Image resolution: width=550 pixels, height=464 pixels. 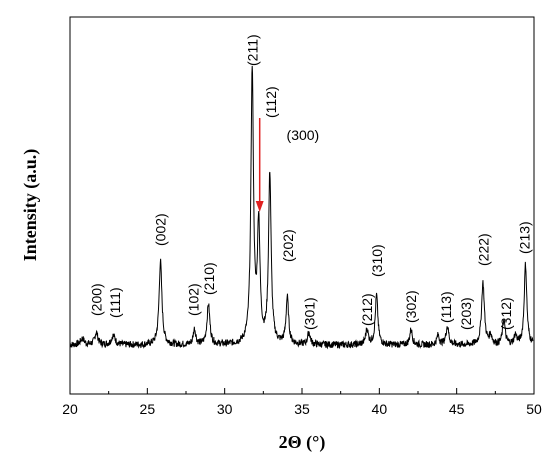 I want to click on peak-label: (002), so click(x=160, y=229).